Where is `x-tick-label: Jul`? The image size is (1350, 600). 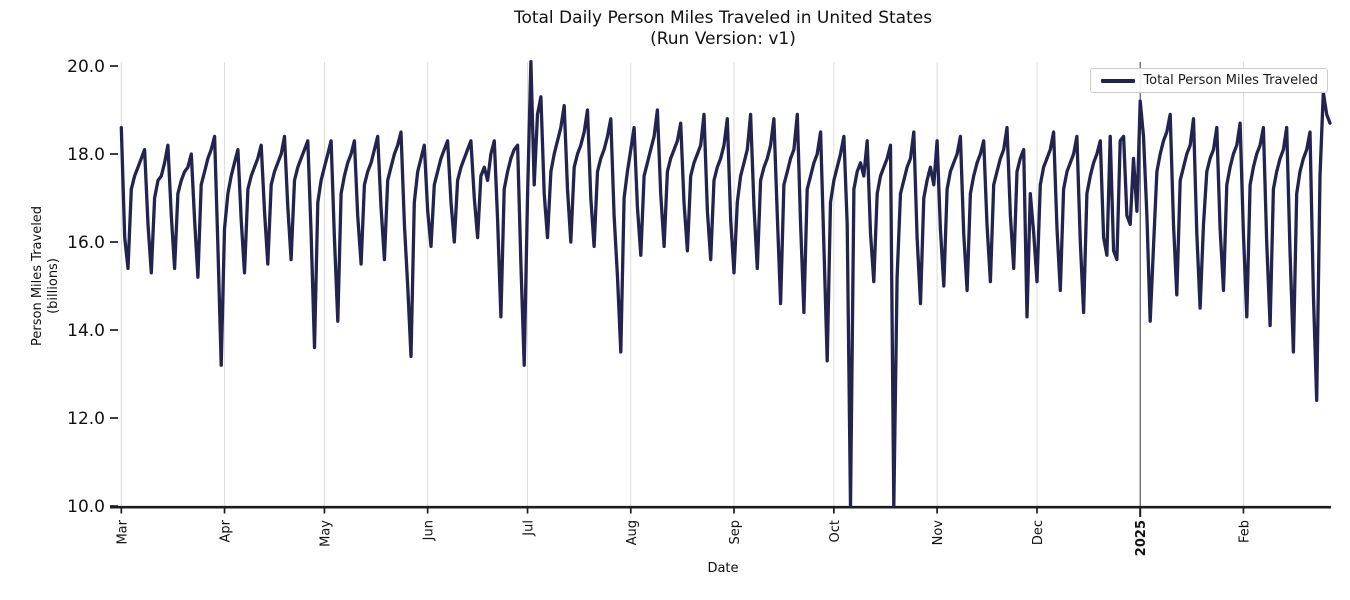 x-tick-label: Jul is located at coordinates (529, 528).